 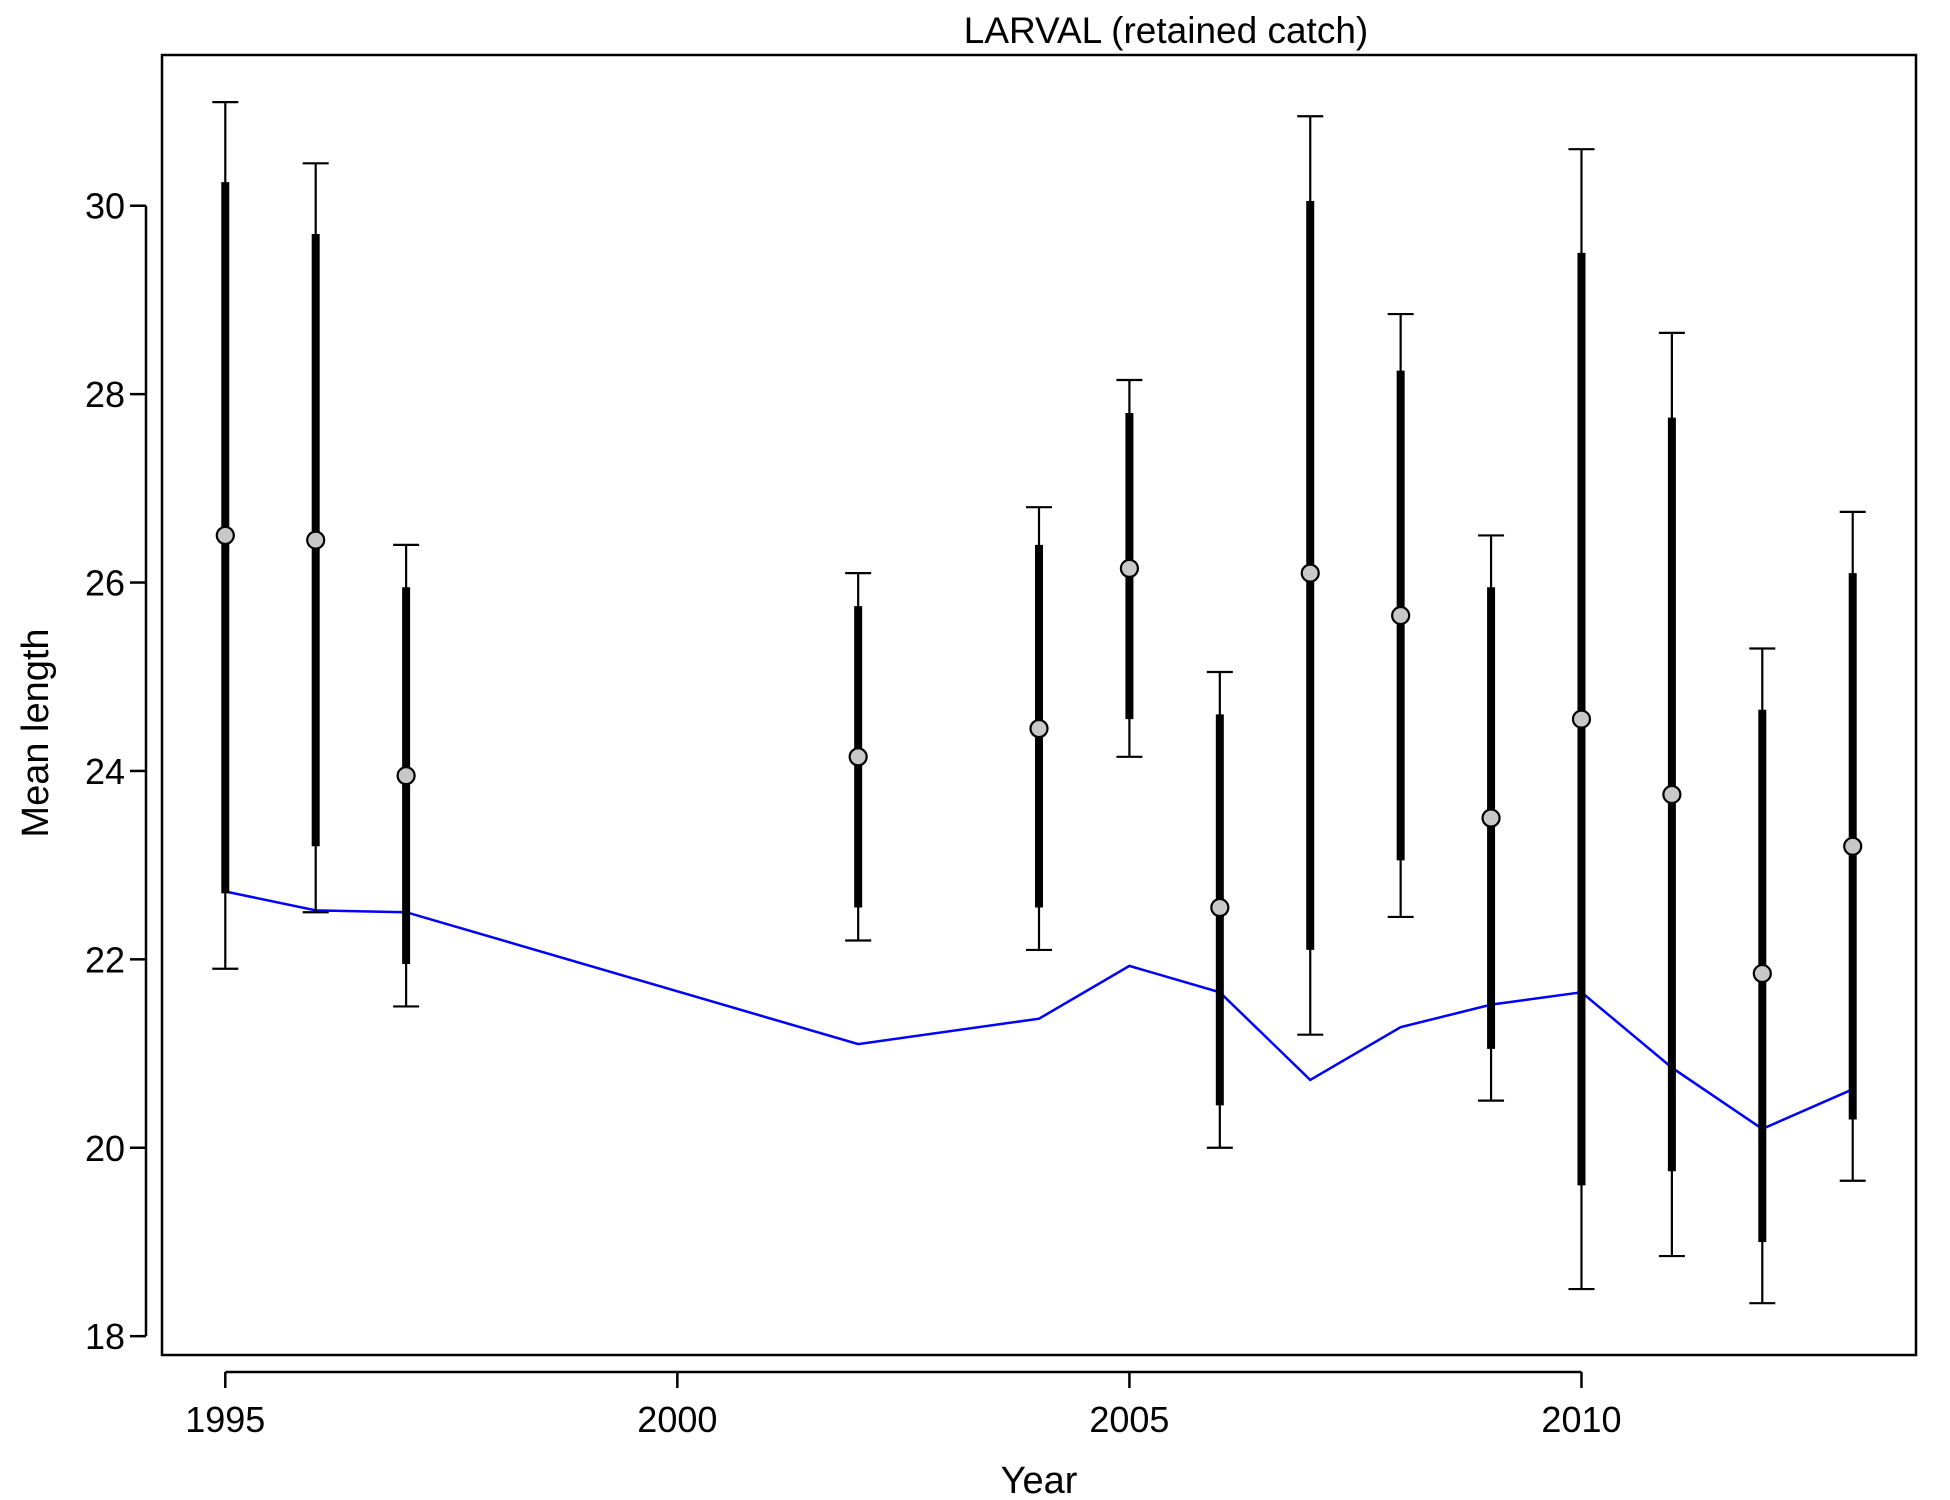 I want to click on y-tick-label-26: 26, so click(x=105, y=583).